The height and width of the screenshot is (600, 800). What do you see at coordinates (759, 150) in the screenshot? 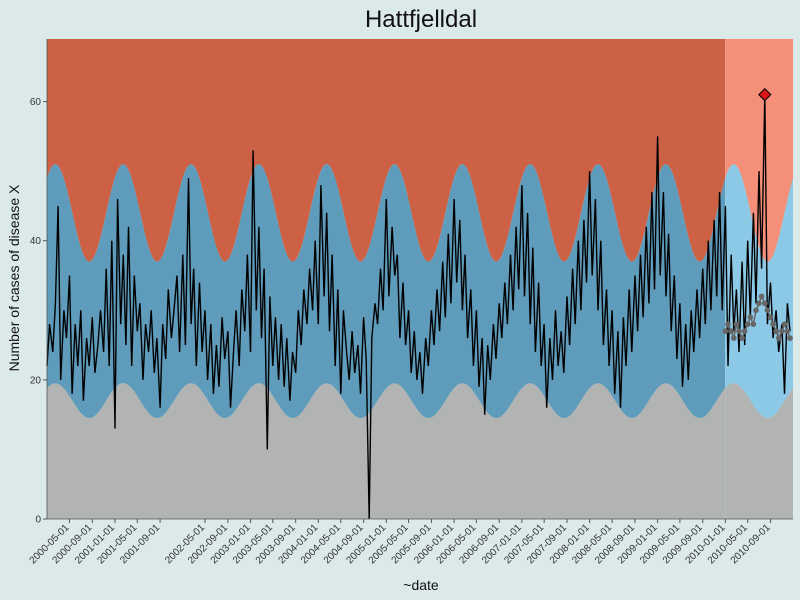
I see `upper-band-test` at bounding box center [759, 150].